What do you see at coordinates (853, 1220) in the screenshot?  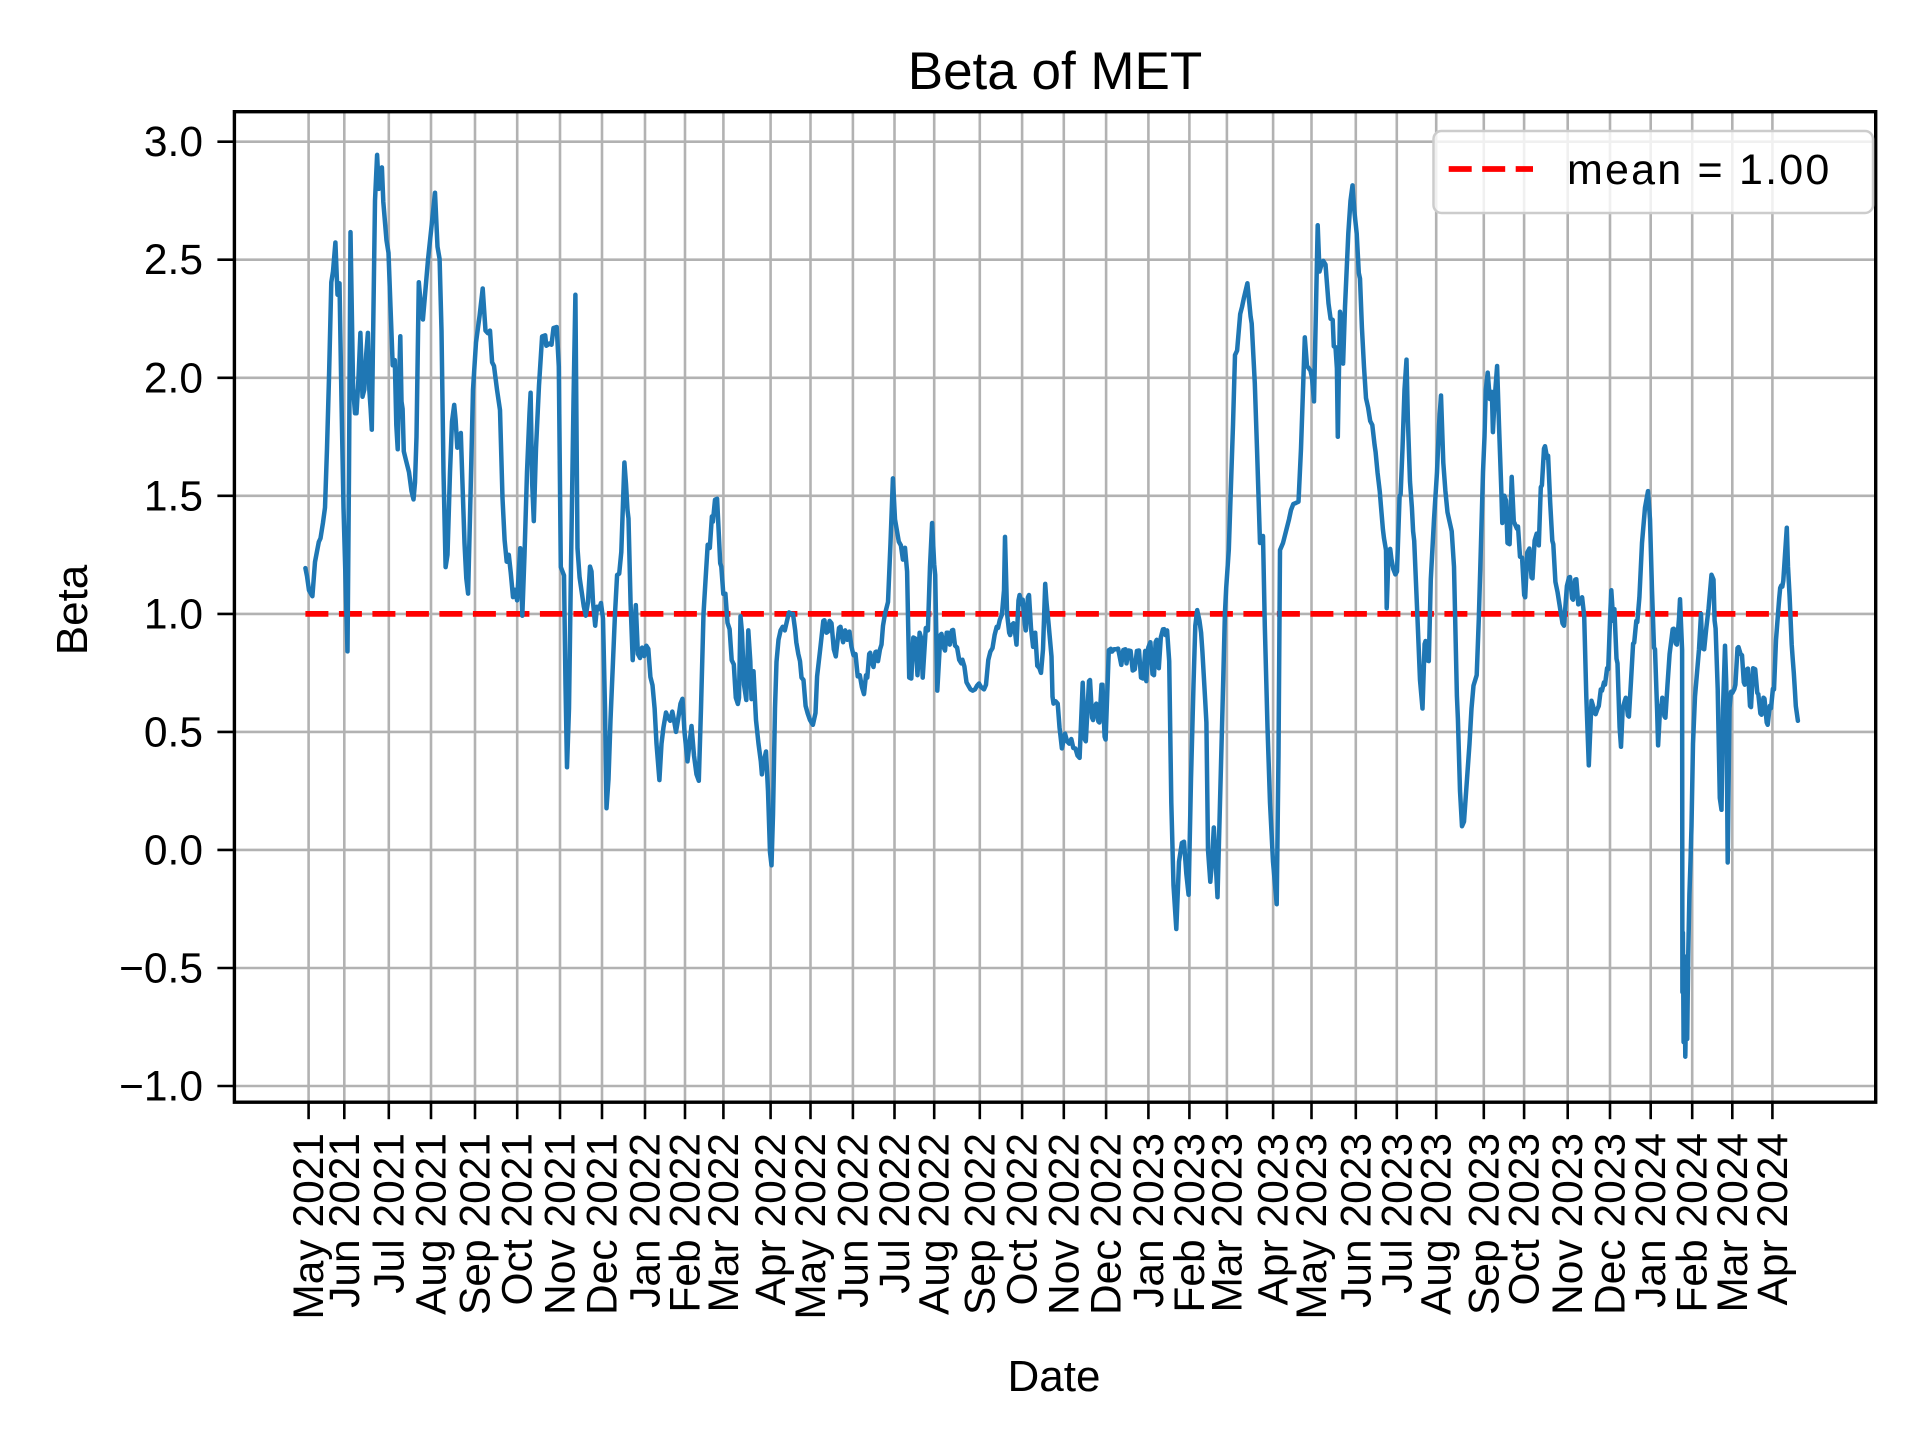 I see `svg-text: Jun 2022` at bounding box center [853, 1220].